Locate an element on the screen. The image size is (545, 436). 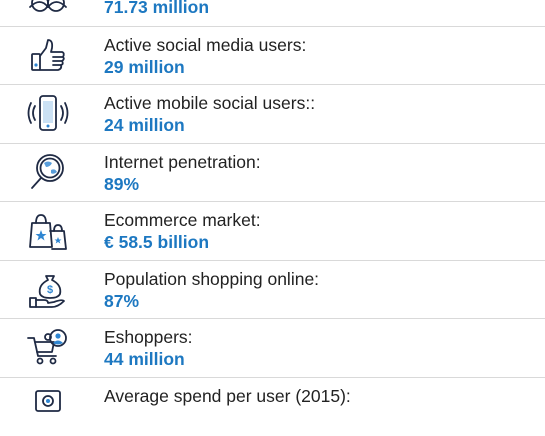
stat-label: Ecommerce market: is located at coordinates (182, 220).